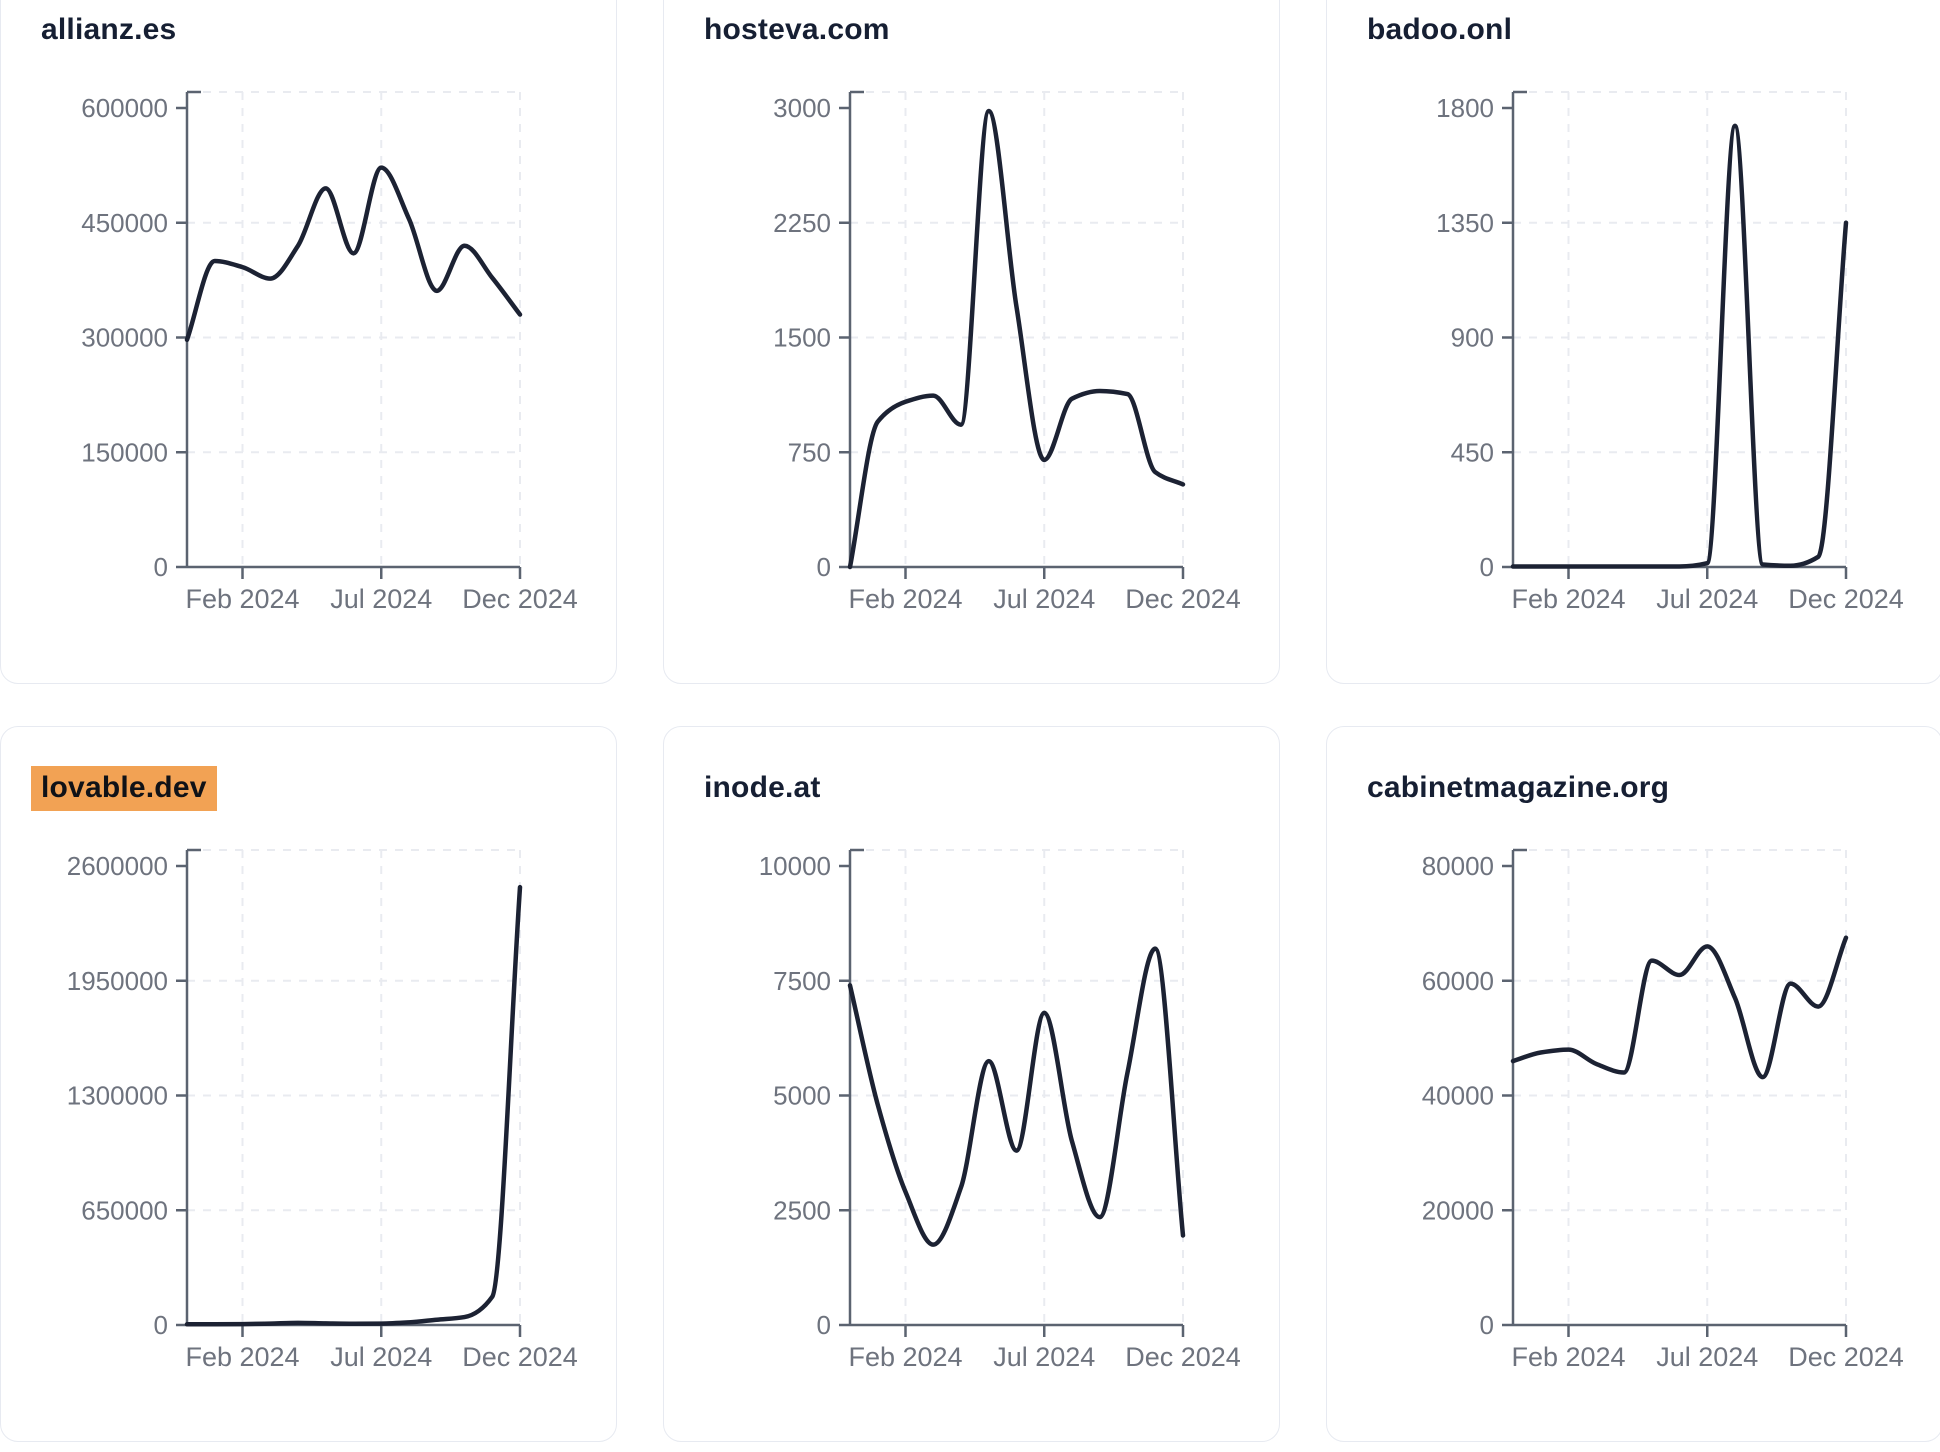 This screenshot has width=1940, height=1452. Describe the element at coordinates (1458, 1096) in the screenshot. I see `y-tick-label: 40000` at that location.